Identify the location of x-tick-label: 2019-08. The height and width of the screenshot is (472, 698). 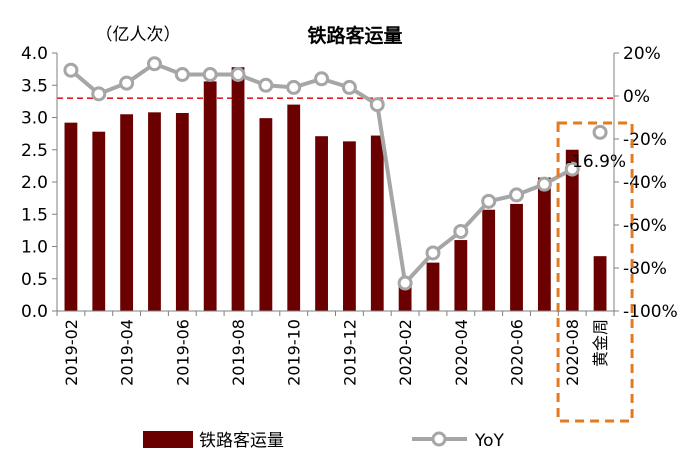
(238, 352).